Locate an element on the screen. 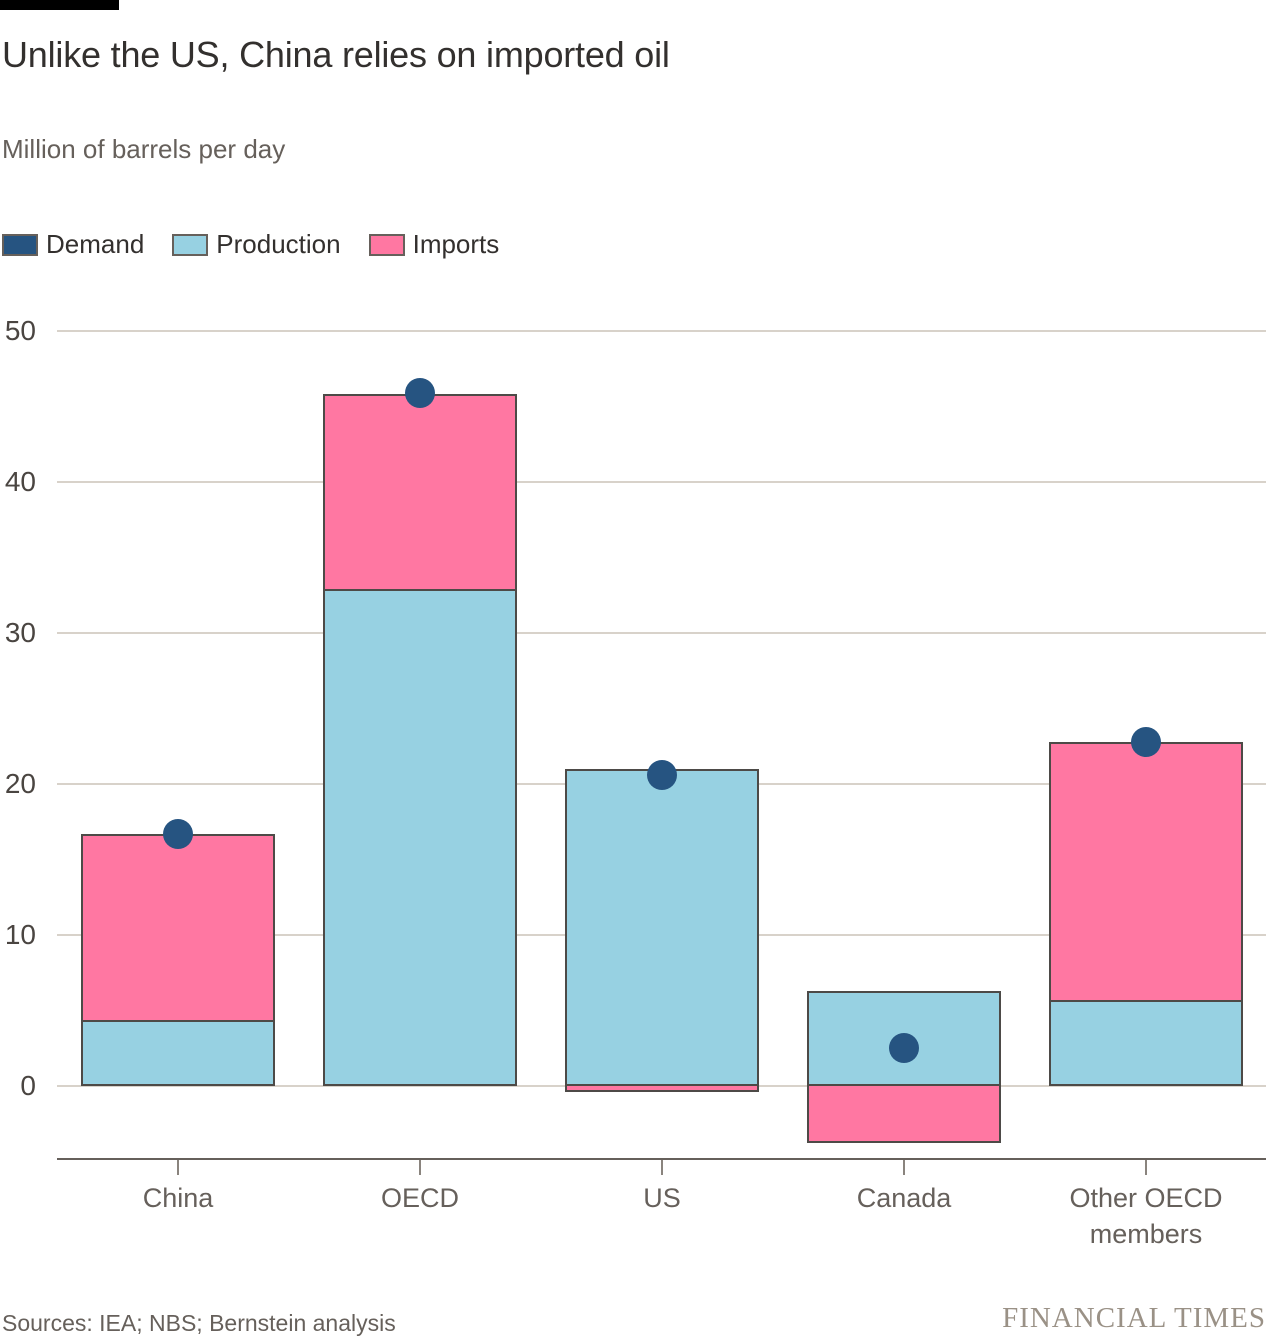 This screenshot has width=1274, height=1340. x-category-label: OECD is located at coordinates (419, 1198).